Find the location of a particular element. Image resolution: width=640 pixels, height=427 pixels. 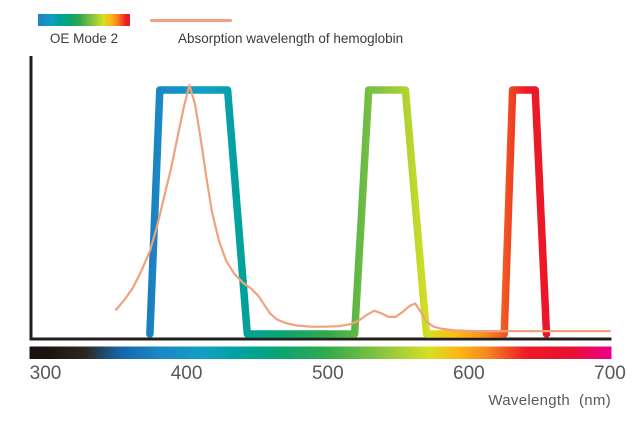

x-tick-labels: 300 400 500 600 700 is located at coordinates (328, 373).